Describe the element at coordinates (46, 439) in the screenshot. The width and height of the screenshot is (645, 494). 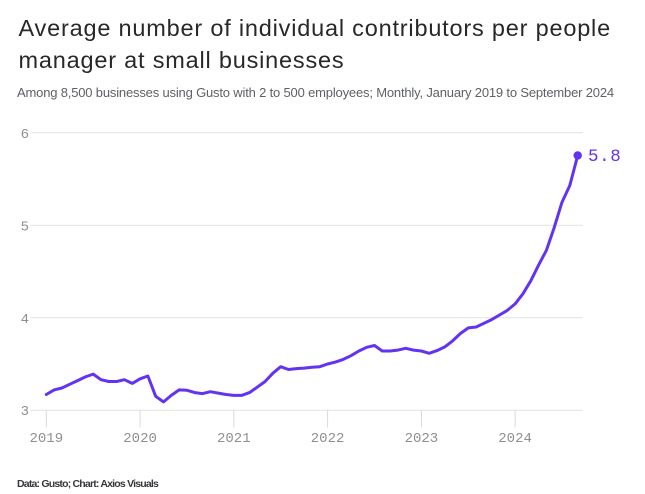
I see `svg-text: 2019` at that location.